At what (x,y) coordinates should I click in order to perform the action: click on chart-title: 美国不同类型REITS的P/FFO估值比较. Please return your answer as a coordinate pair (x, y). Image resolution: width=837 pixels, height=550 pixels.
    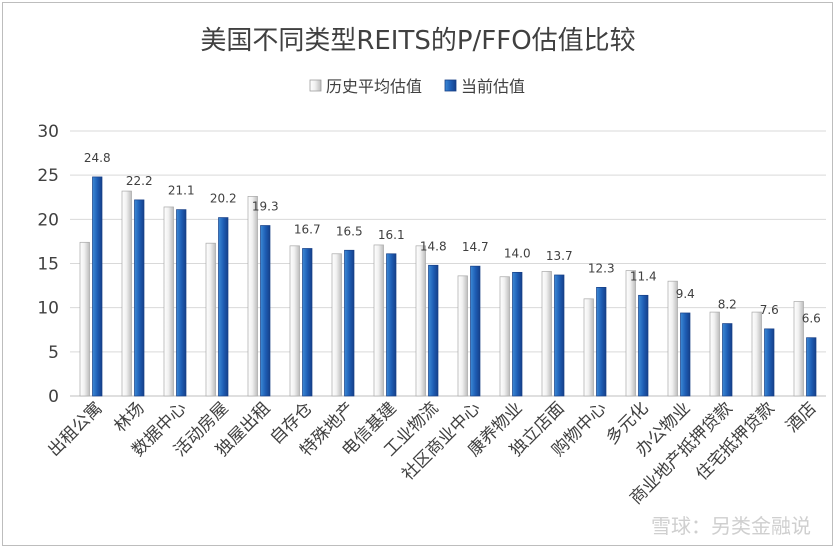
    Looking at the image, I should click on (417, 41).